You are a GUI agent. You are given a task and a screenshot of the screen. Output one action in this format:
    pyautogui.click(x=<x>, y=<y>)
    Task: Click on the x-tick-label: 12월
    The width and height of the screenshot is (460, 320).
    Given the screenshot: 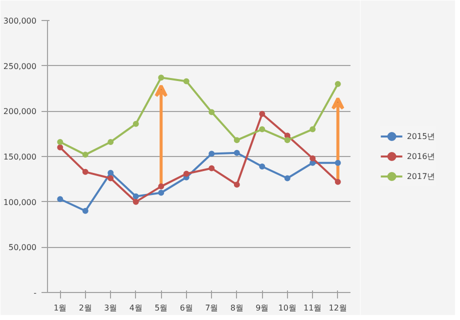 What is the action you would take?
    pyautogui.click(x=337, y=308)
    